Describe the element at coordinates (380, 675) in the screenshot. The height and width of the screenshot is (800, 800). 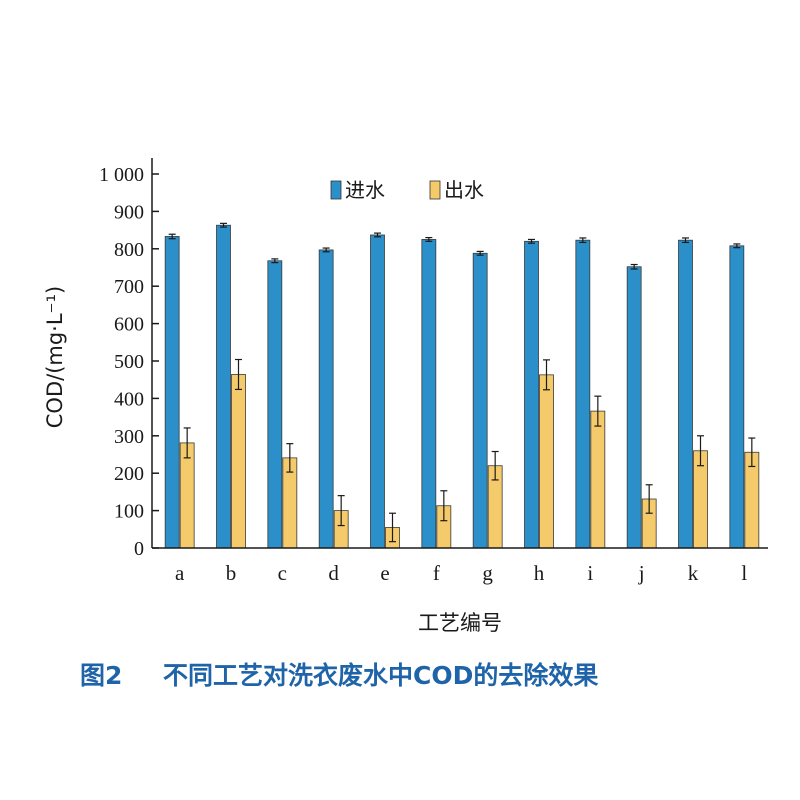
I see `figure-caption-text: 不同工艺对洗衣废水中COD的去除效果` at that location.